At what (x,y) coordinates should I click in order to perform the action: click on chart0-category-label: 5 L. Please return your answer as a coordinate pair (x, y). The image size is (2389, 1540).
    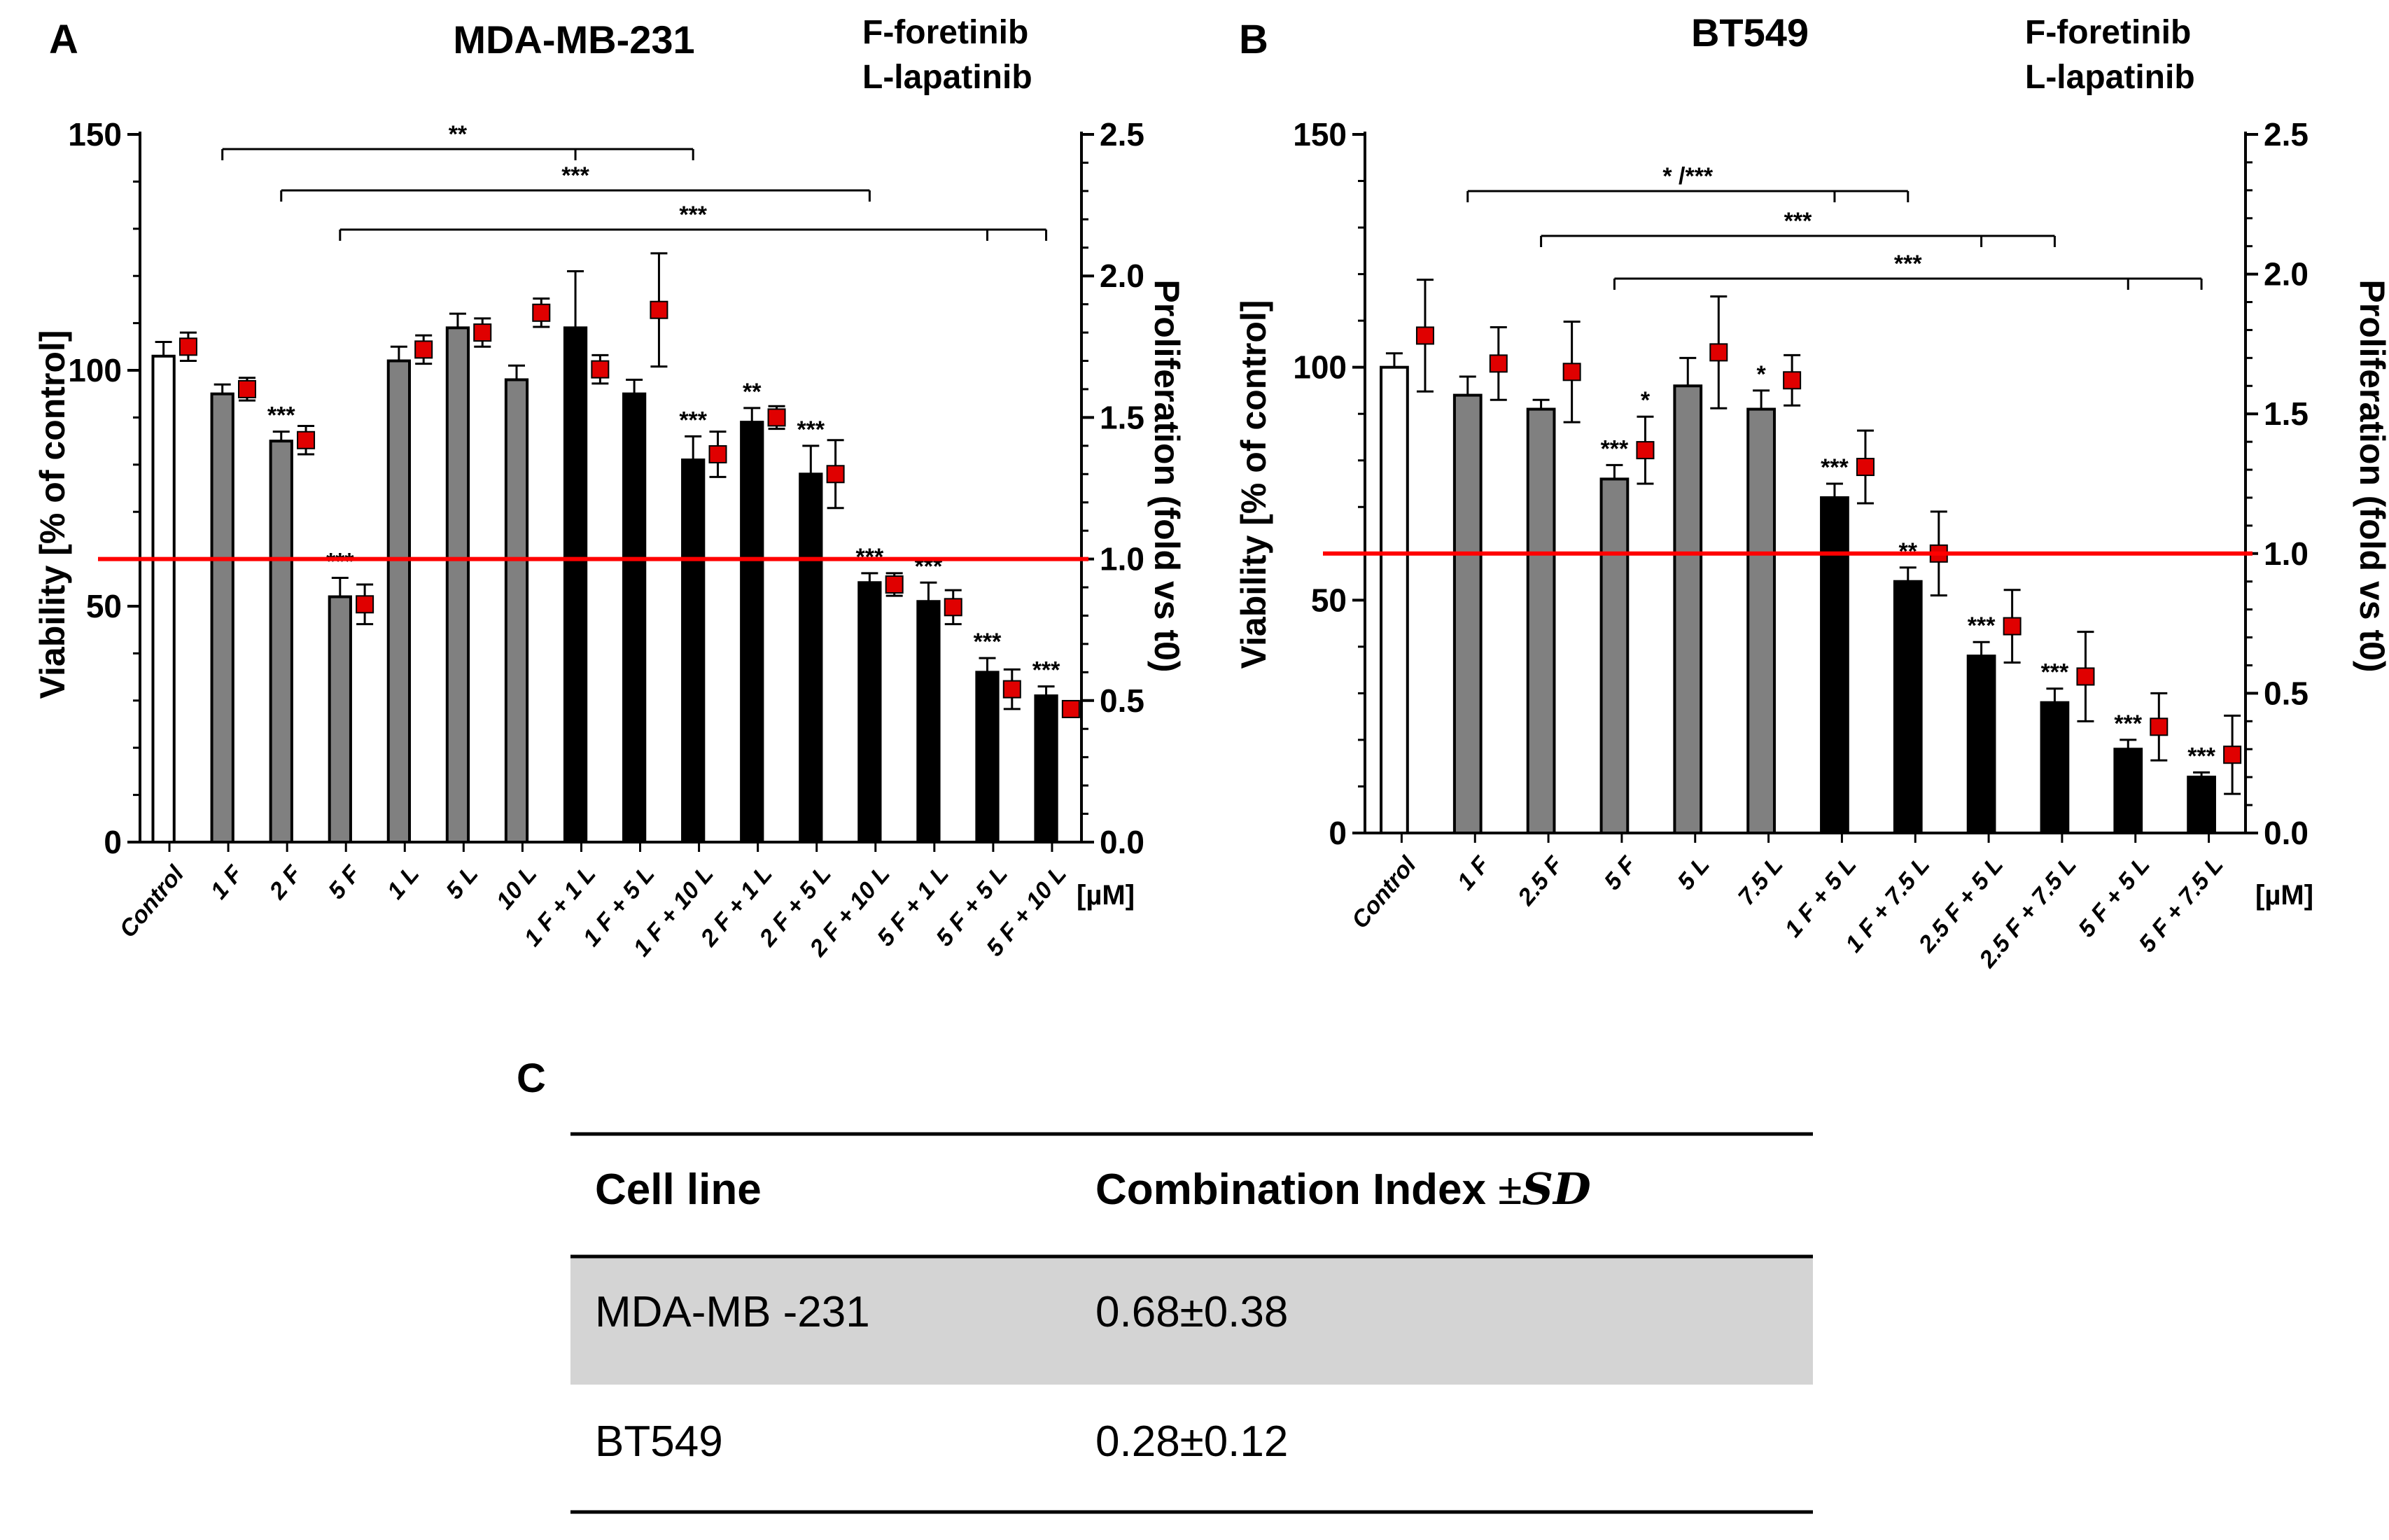
    Looking at the image, I should click on (463, 882).